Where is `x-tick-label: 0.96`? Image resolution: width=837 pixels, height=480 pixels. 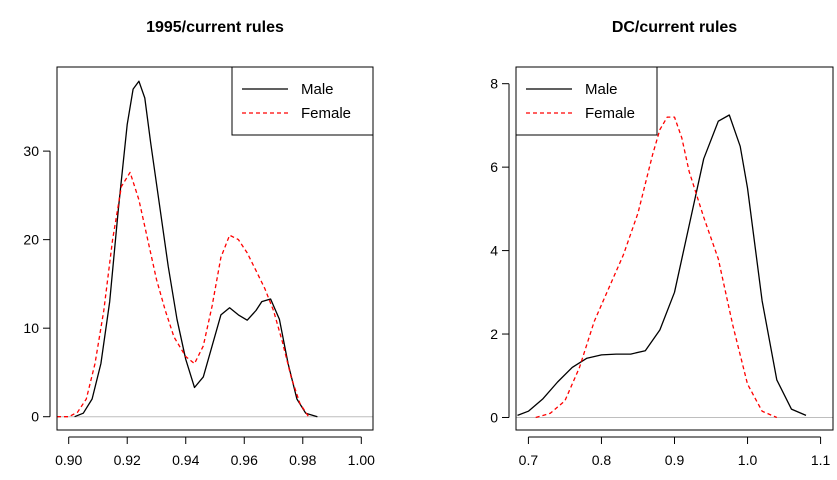
x-tick-label: 0.96 is located at coordinates (244, 460).